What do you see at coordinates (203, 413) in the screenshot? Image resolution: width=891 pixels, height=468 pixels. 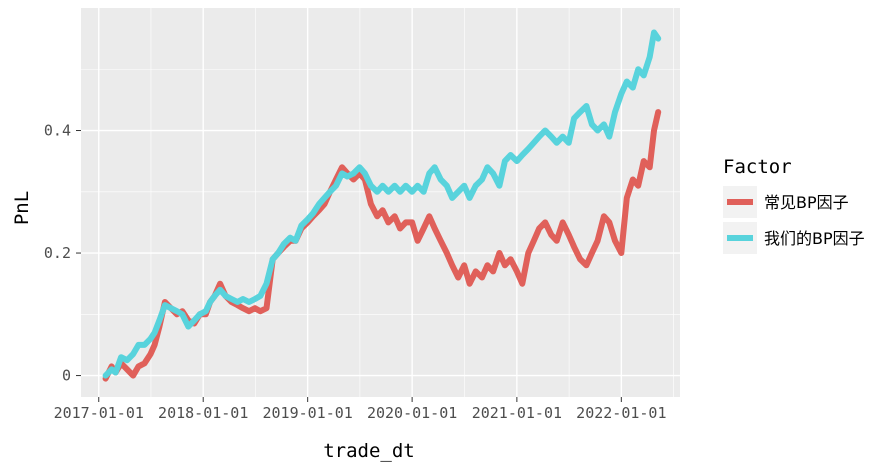 I see `x-tick-label: 2018-01-01` at bounding box center [203, 413].